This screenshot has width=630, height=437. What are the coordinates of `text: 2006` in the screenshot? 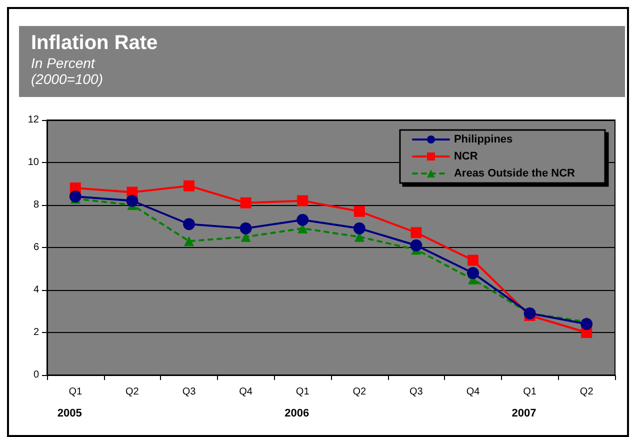 It's located at (297, 414).